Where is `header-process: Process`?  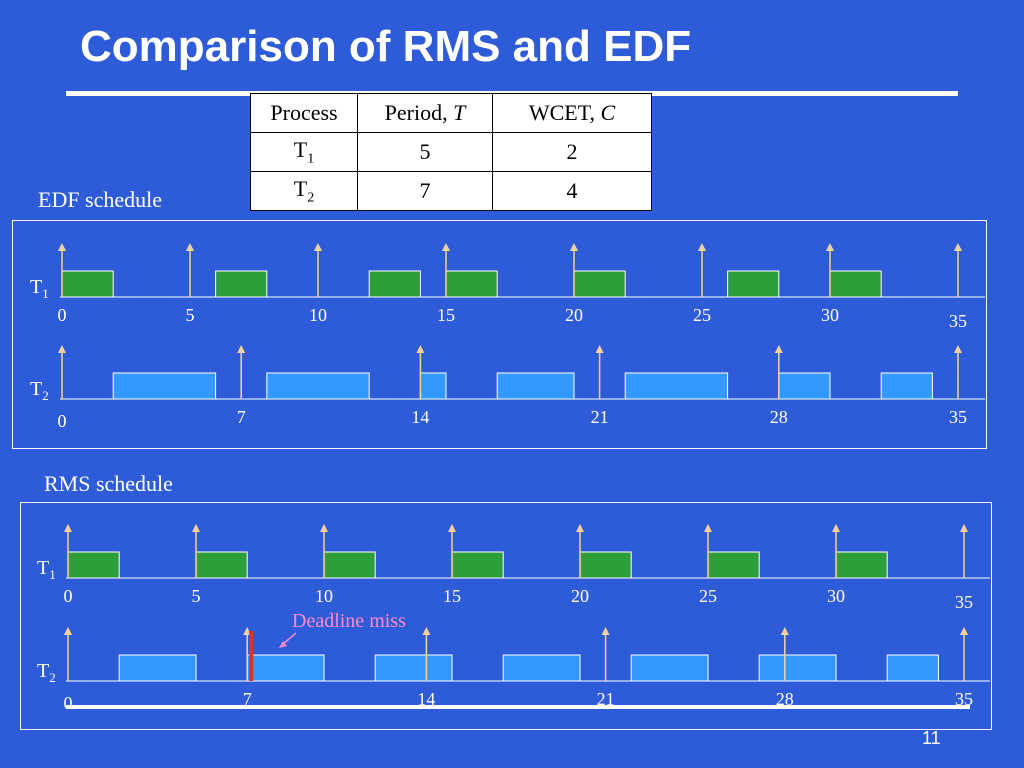
header-process: Process is located at coordinates (304, 113).